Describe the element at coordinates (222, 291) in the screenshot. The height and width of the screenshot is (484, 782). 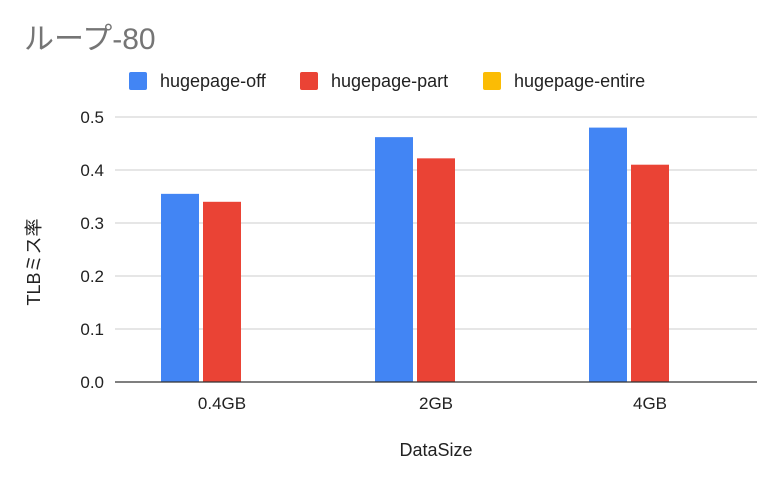
I see `bar-hugepage-part-0.4GB` at that location.